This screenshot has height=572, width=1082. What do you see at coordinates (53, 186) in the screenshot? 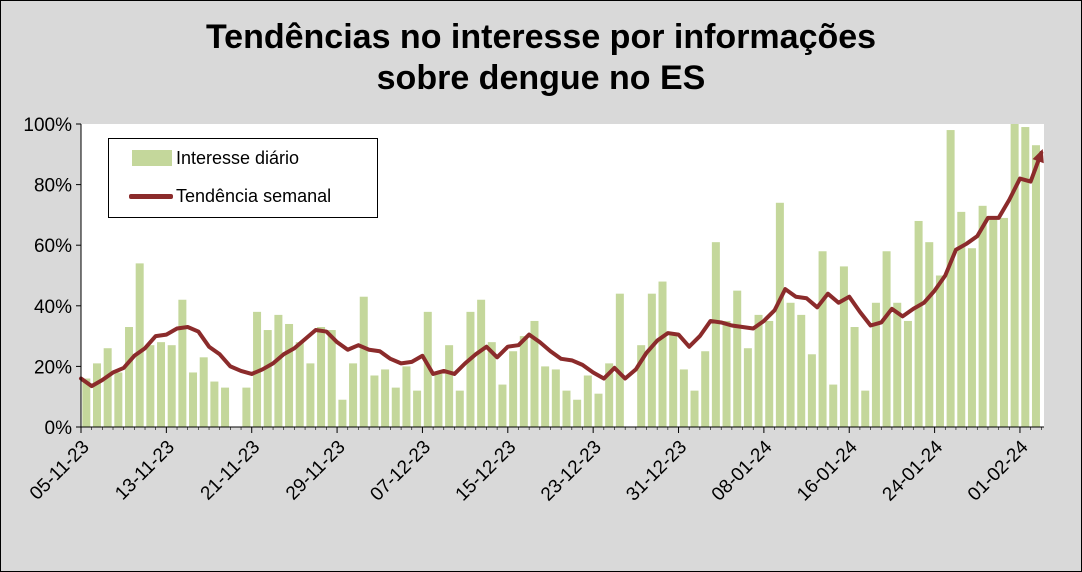
I see `y-tick-label: 80%` at bounding box center [53, 186].